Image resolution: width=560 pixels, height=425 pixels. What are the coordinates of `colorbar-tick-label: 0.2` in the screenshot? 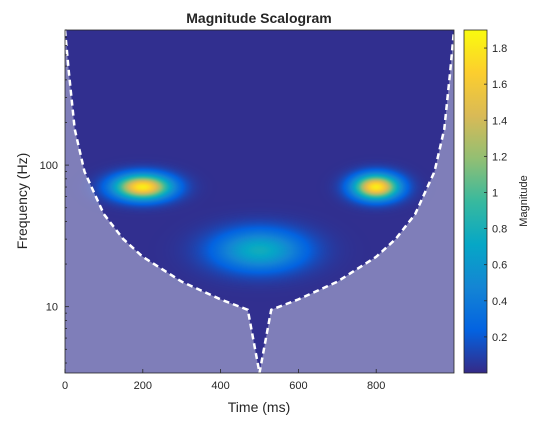 It's located at (499, 338).